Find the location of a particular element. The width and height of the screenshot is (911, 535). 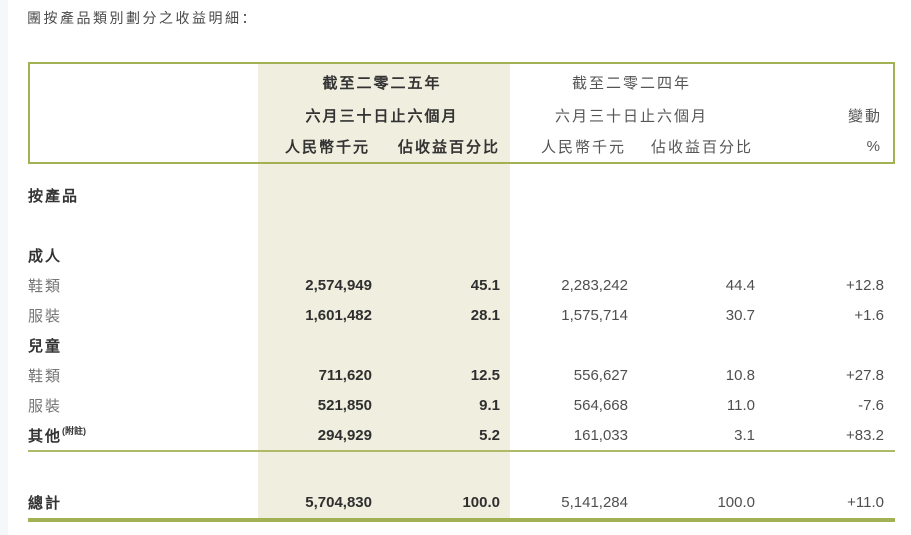

value-2024: 2,283,242 is located at coordinates (594, 285).